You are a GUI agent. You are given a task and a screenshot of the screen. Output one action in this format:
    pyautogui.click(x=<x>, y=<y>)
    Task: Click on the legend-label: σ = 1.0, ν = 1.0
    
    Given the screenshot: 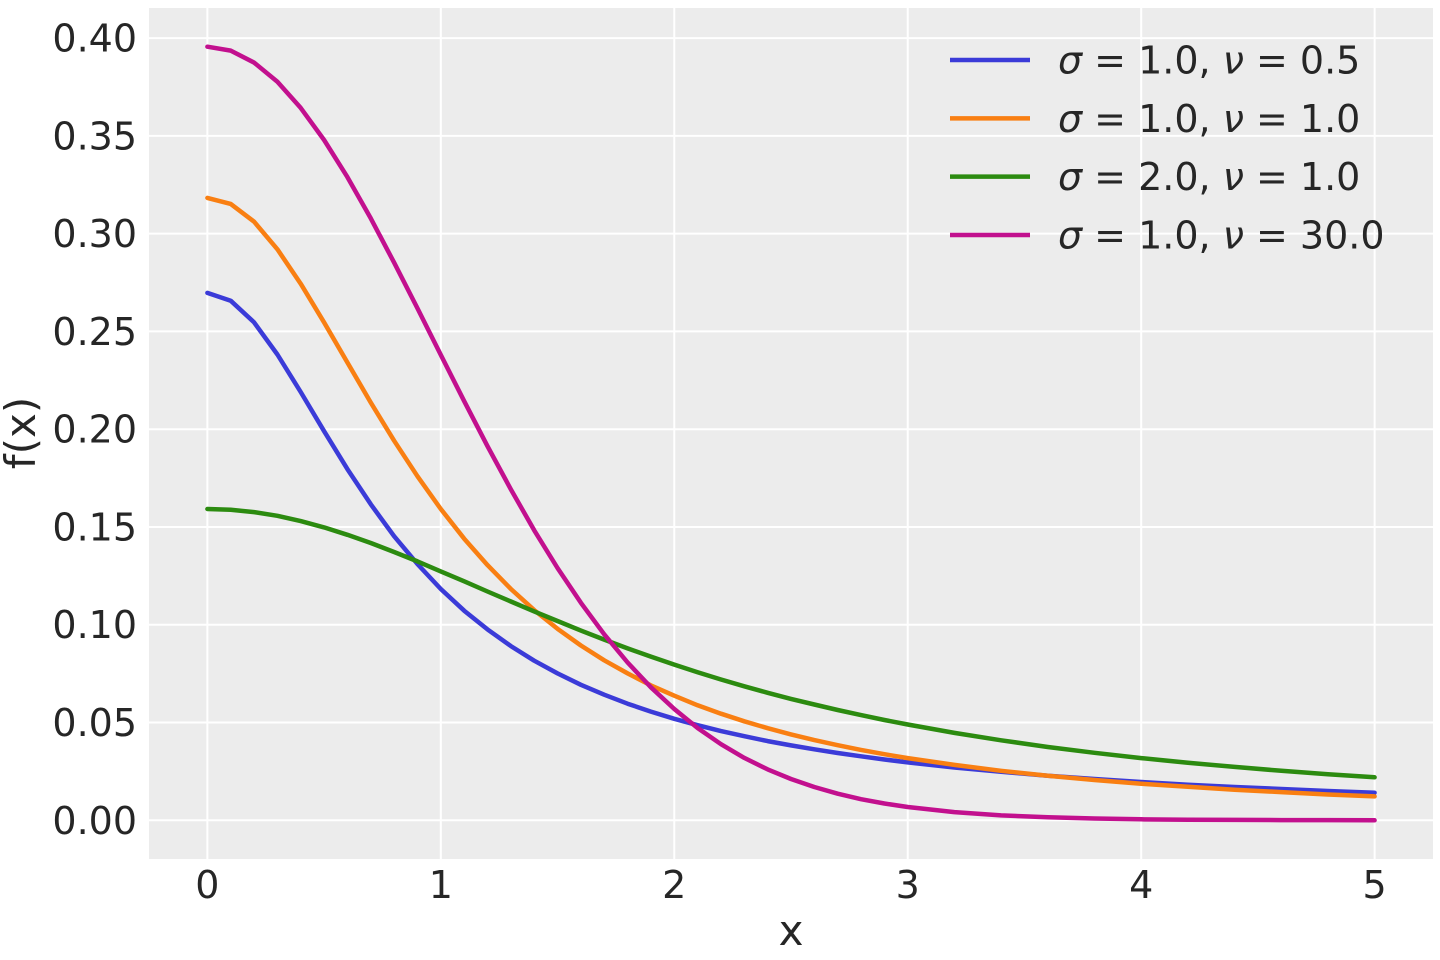 What is the action you would take?
    pyautogui.click(x=1209, y=119)
    